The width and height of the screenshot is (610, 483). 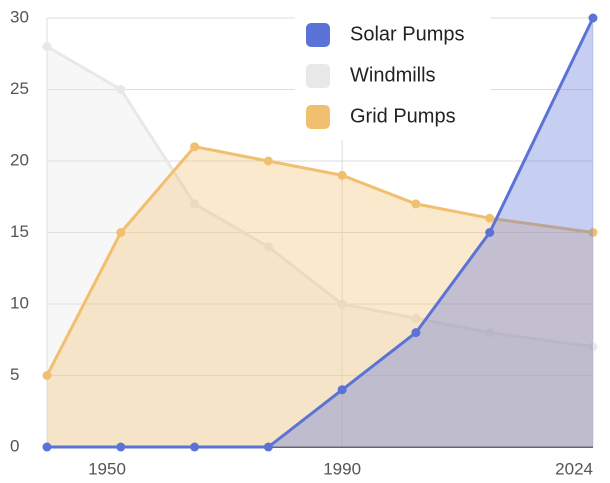 What do you see at coordinates (19, 16) in the screenshot?
I see `y-tick-label: 30` at bounding box center [19, 16].